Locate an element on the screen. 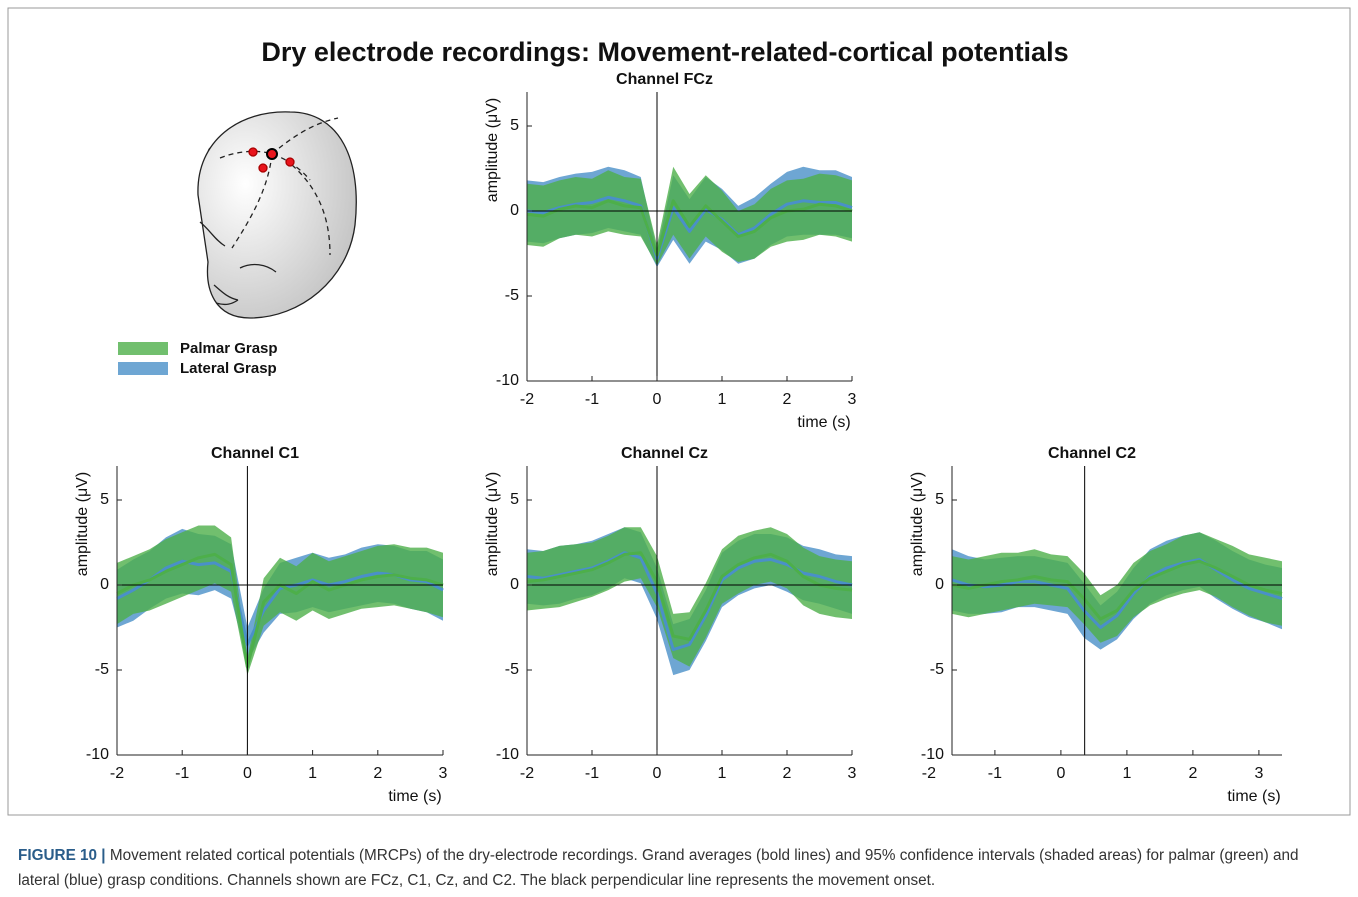  subplot-title: Channel C1 is located at coordinates (255, 453).